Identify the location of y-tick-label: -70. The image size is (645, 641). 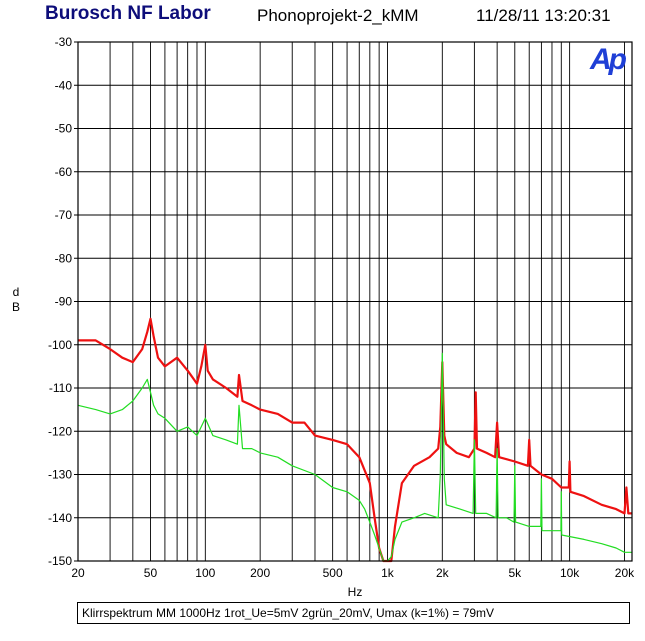
(64, 215).